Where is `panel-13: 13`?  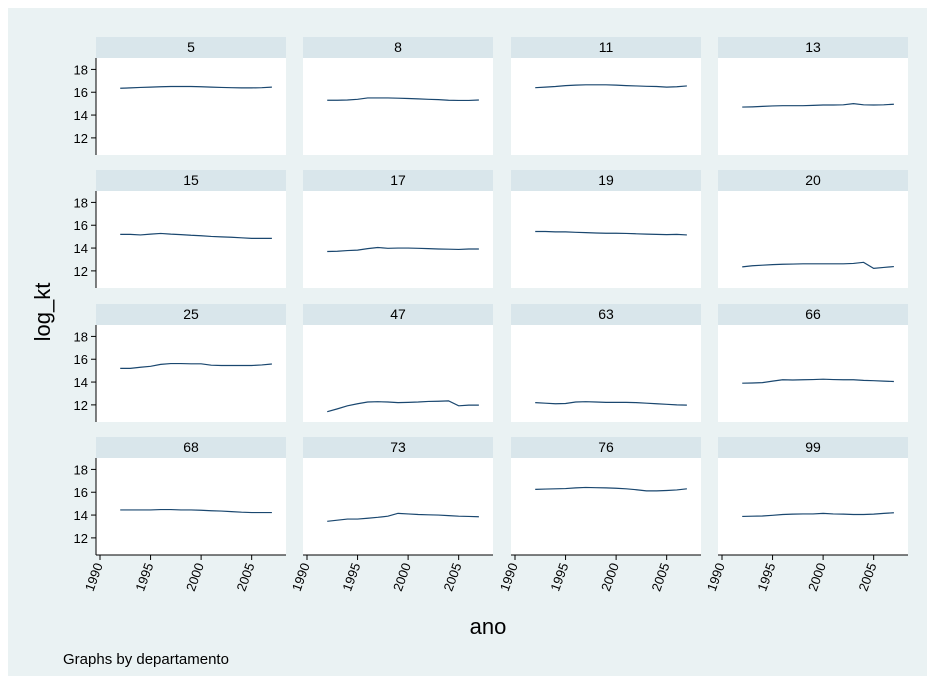
panel-13: 13 is located at coordinates (813, 96).